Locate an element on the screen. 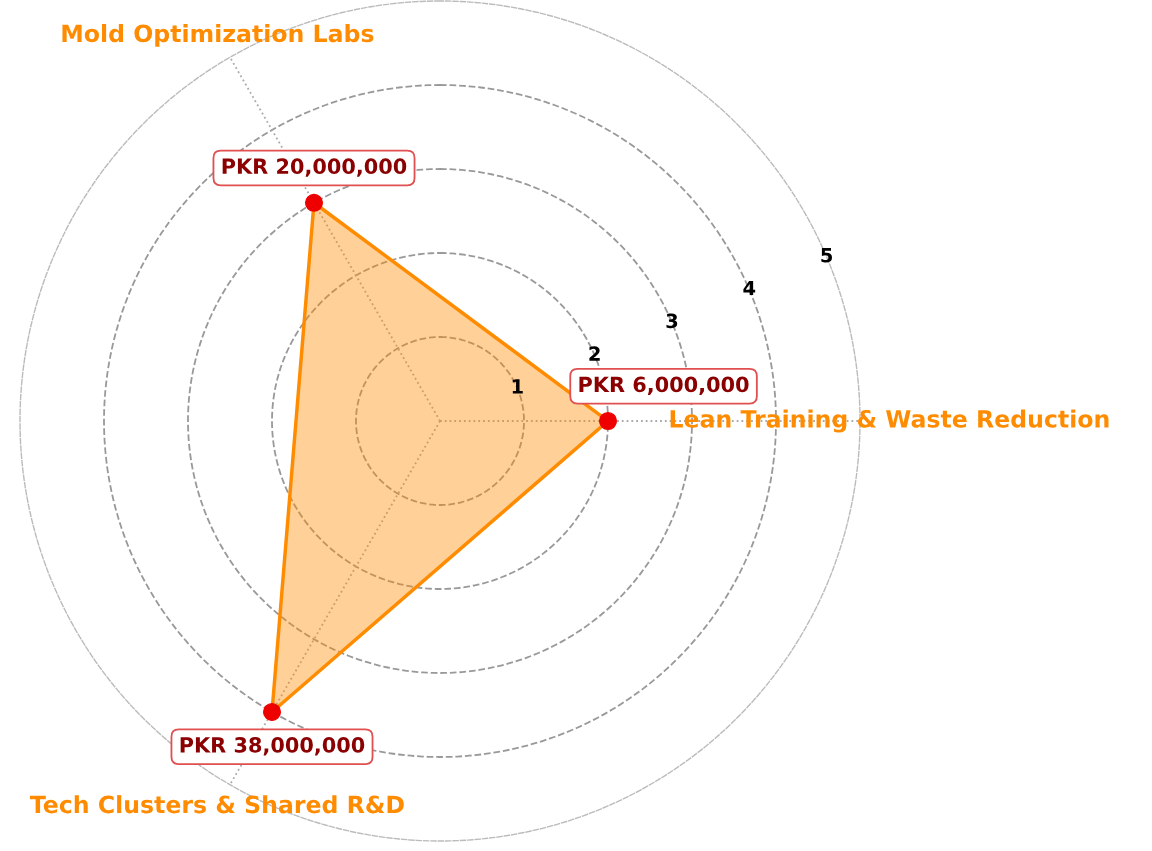 Image resolution: width=1152 pixels, height=851 pixels. spoke-label: Lean Training & Waste Reduction is located at coordinates (889, 421).